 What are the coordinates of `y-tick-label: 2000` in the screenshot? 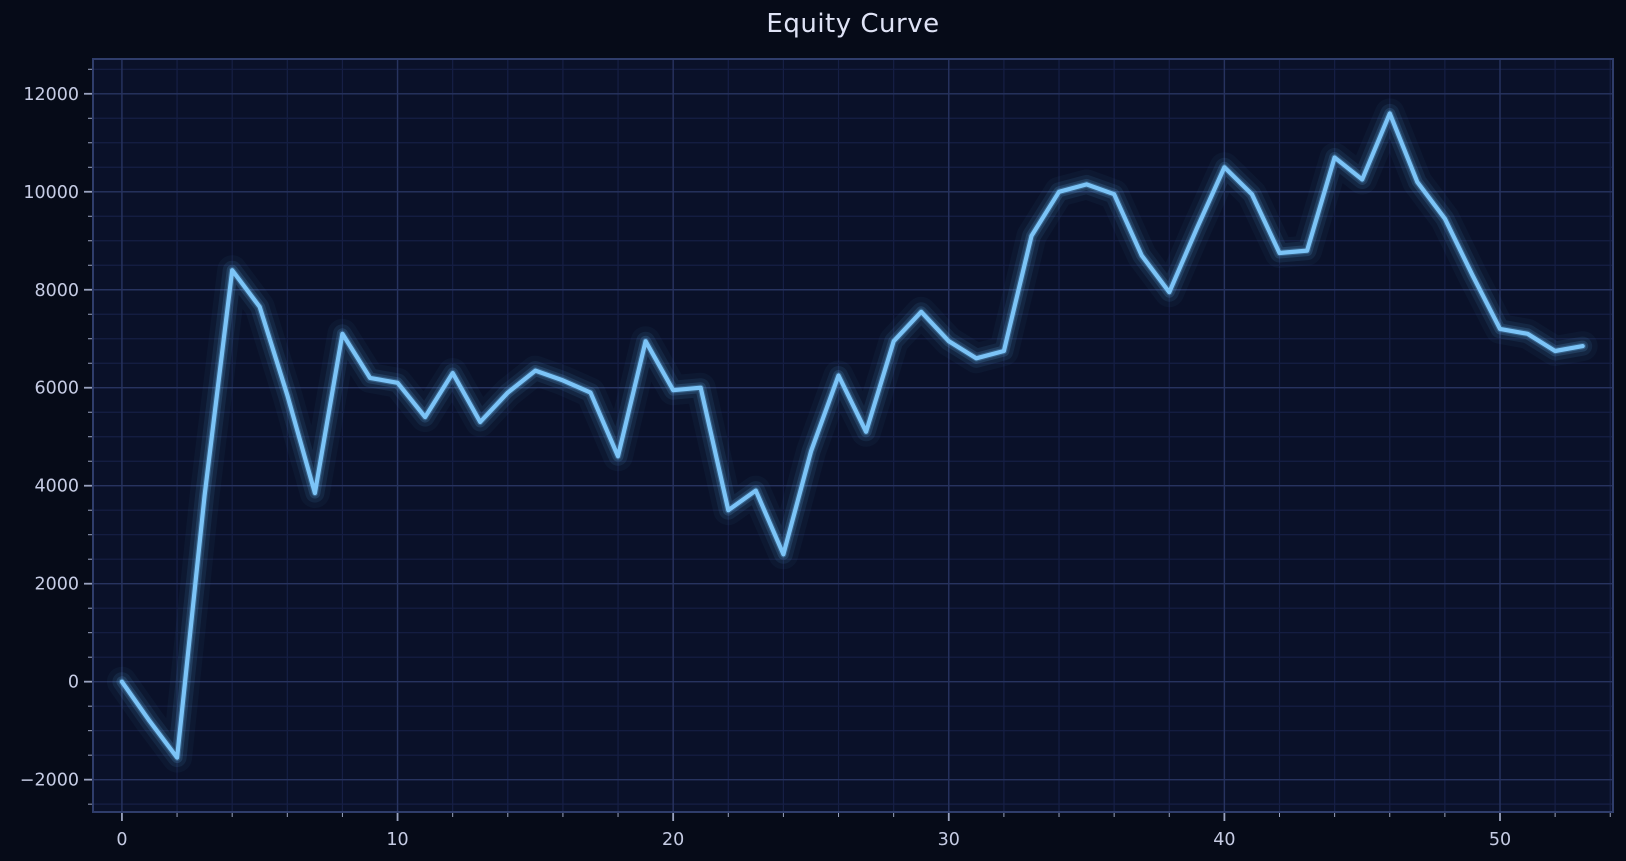 It's located at (56, 585).